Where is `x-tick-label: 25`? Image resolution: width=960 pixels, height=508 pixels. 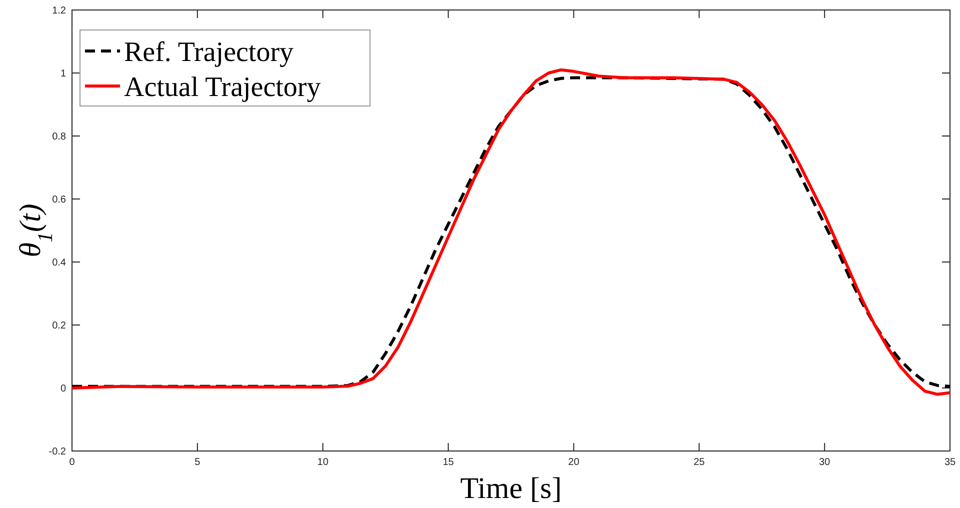
x-tick-label: 25 is located at coordinates (700, 462).